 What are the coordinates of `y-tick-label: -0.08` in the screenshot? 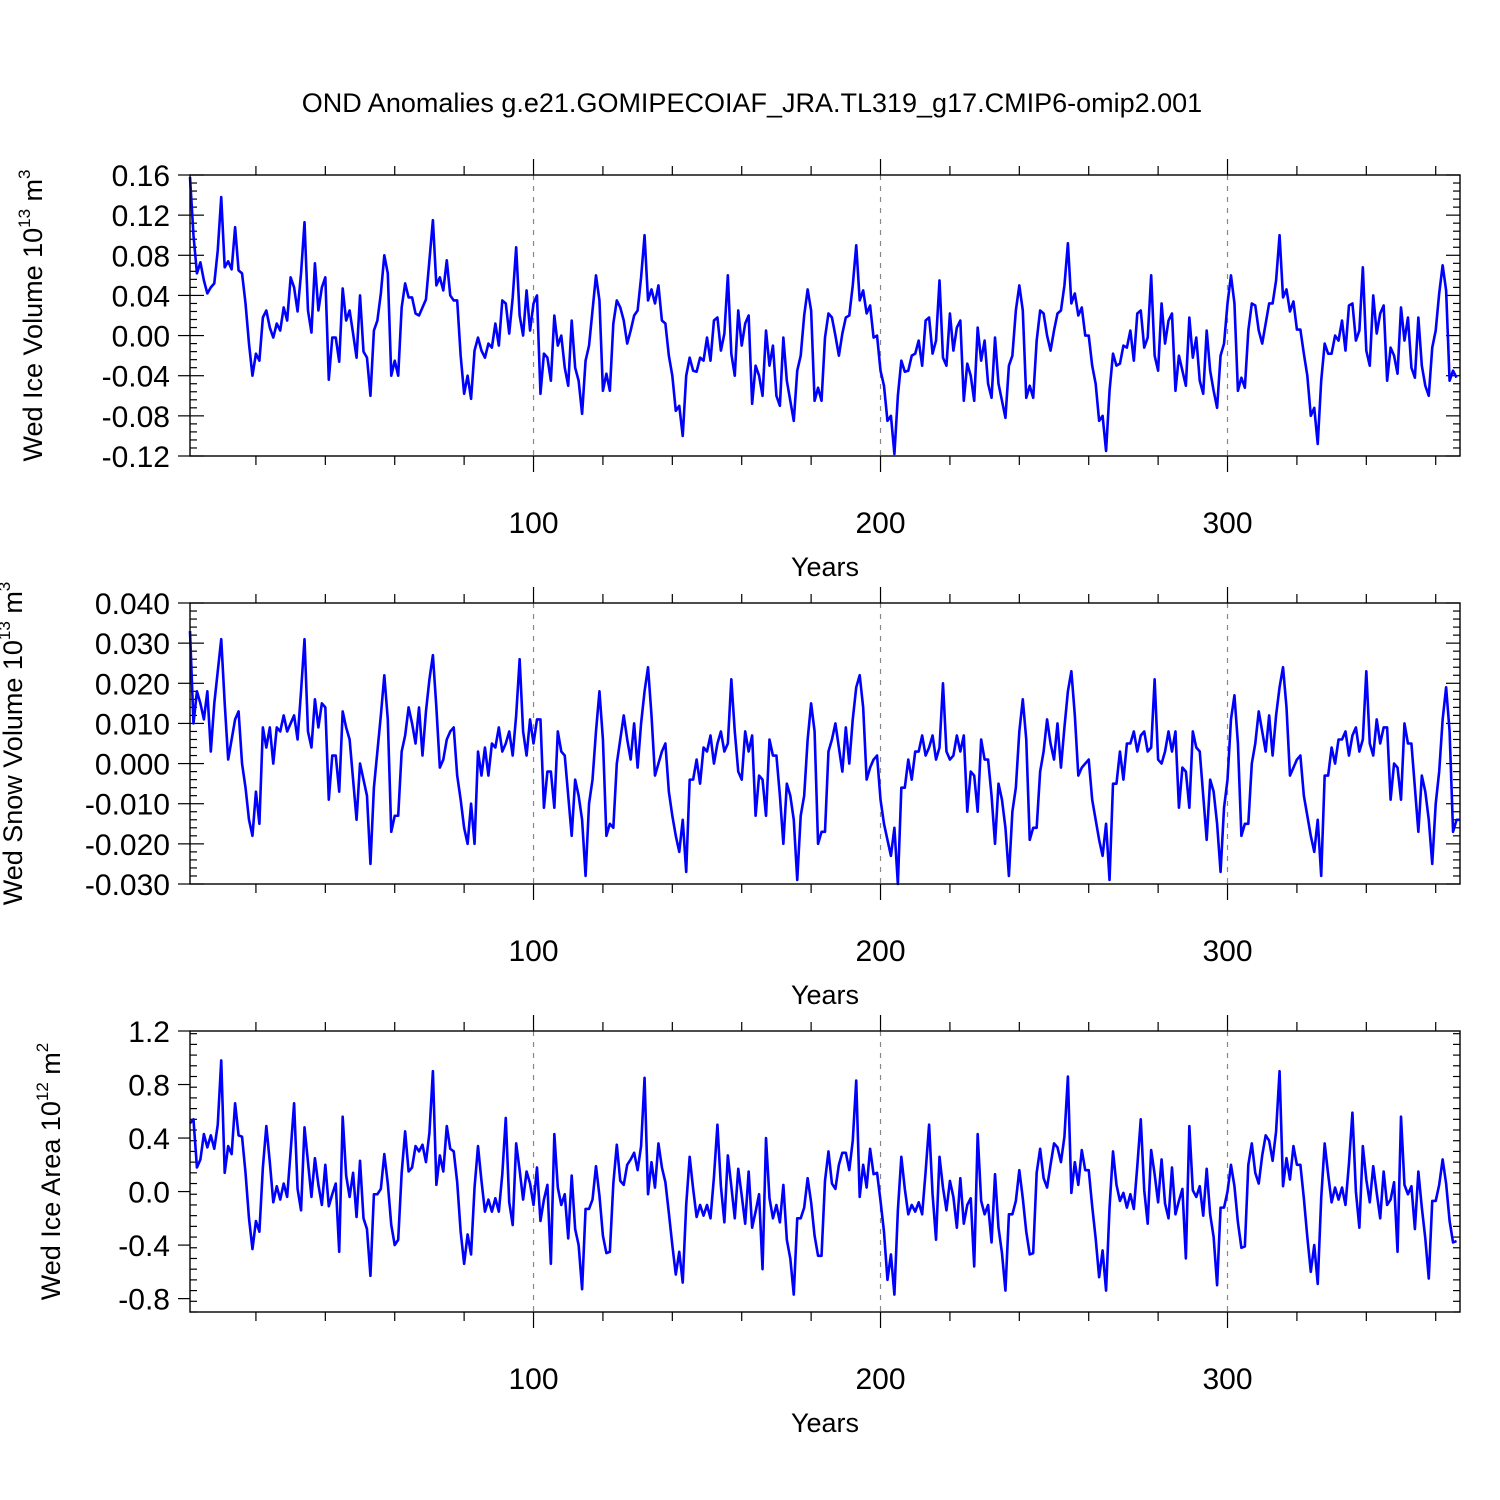 It's located at (136, 417).